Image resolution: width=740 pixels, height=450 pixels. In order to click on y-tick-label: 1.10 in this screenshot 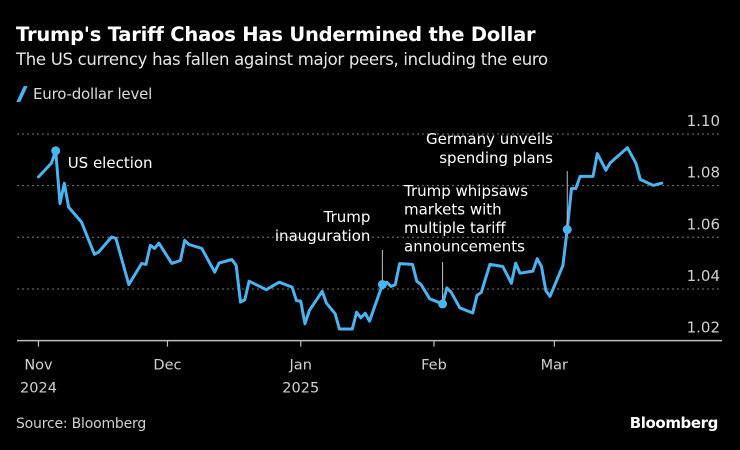, I will do `click(703, 121)`.